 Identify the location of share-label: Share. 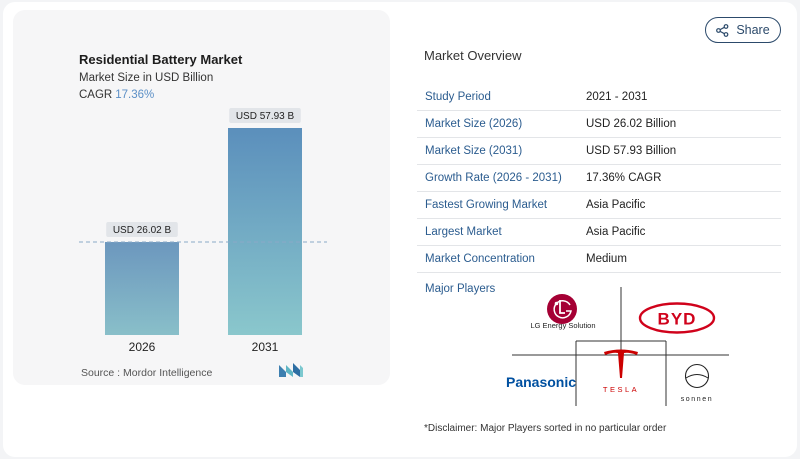
(753, 30).